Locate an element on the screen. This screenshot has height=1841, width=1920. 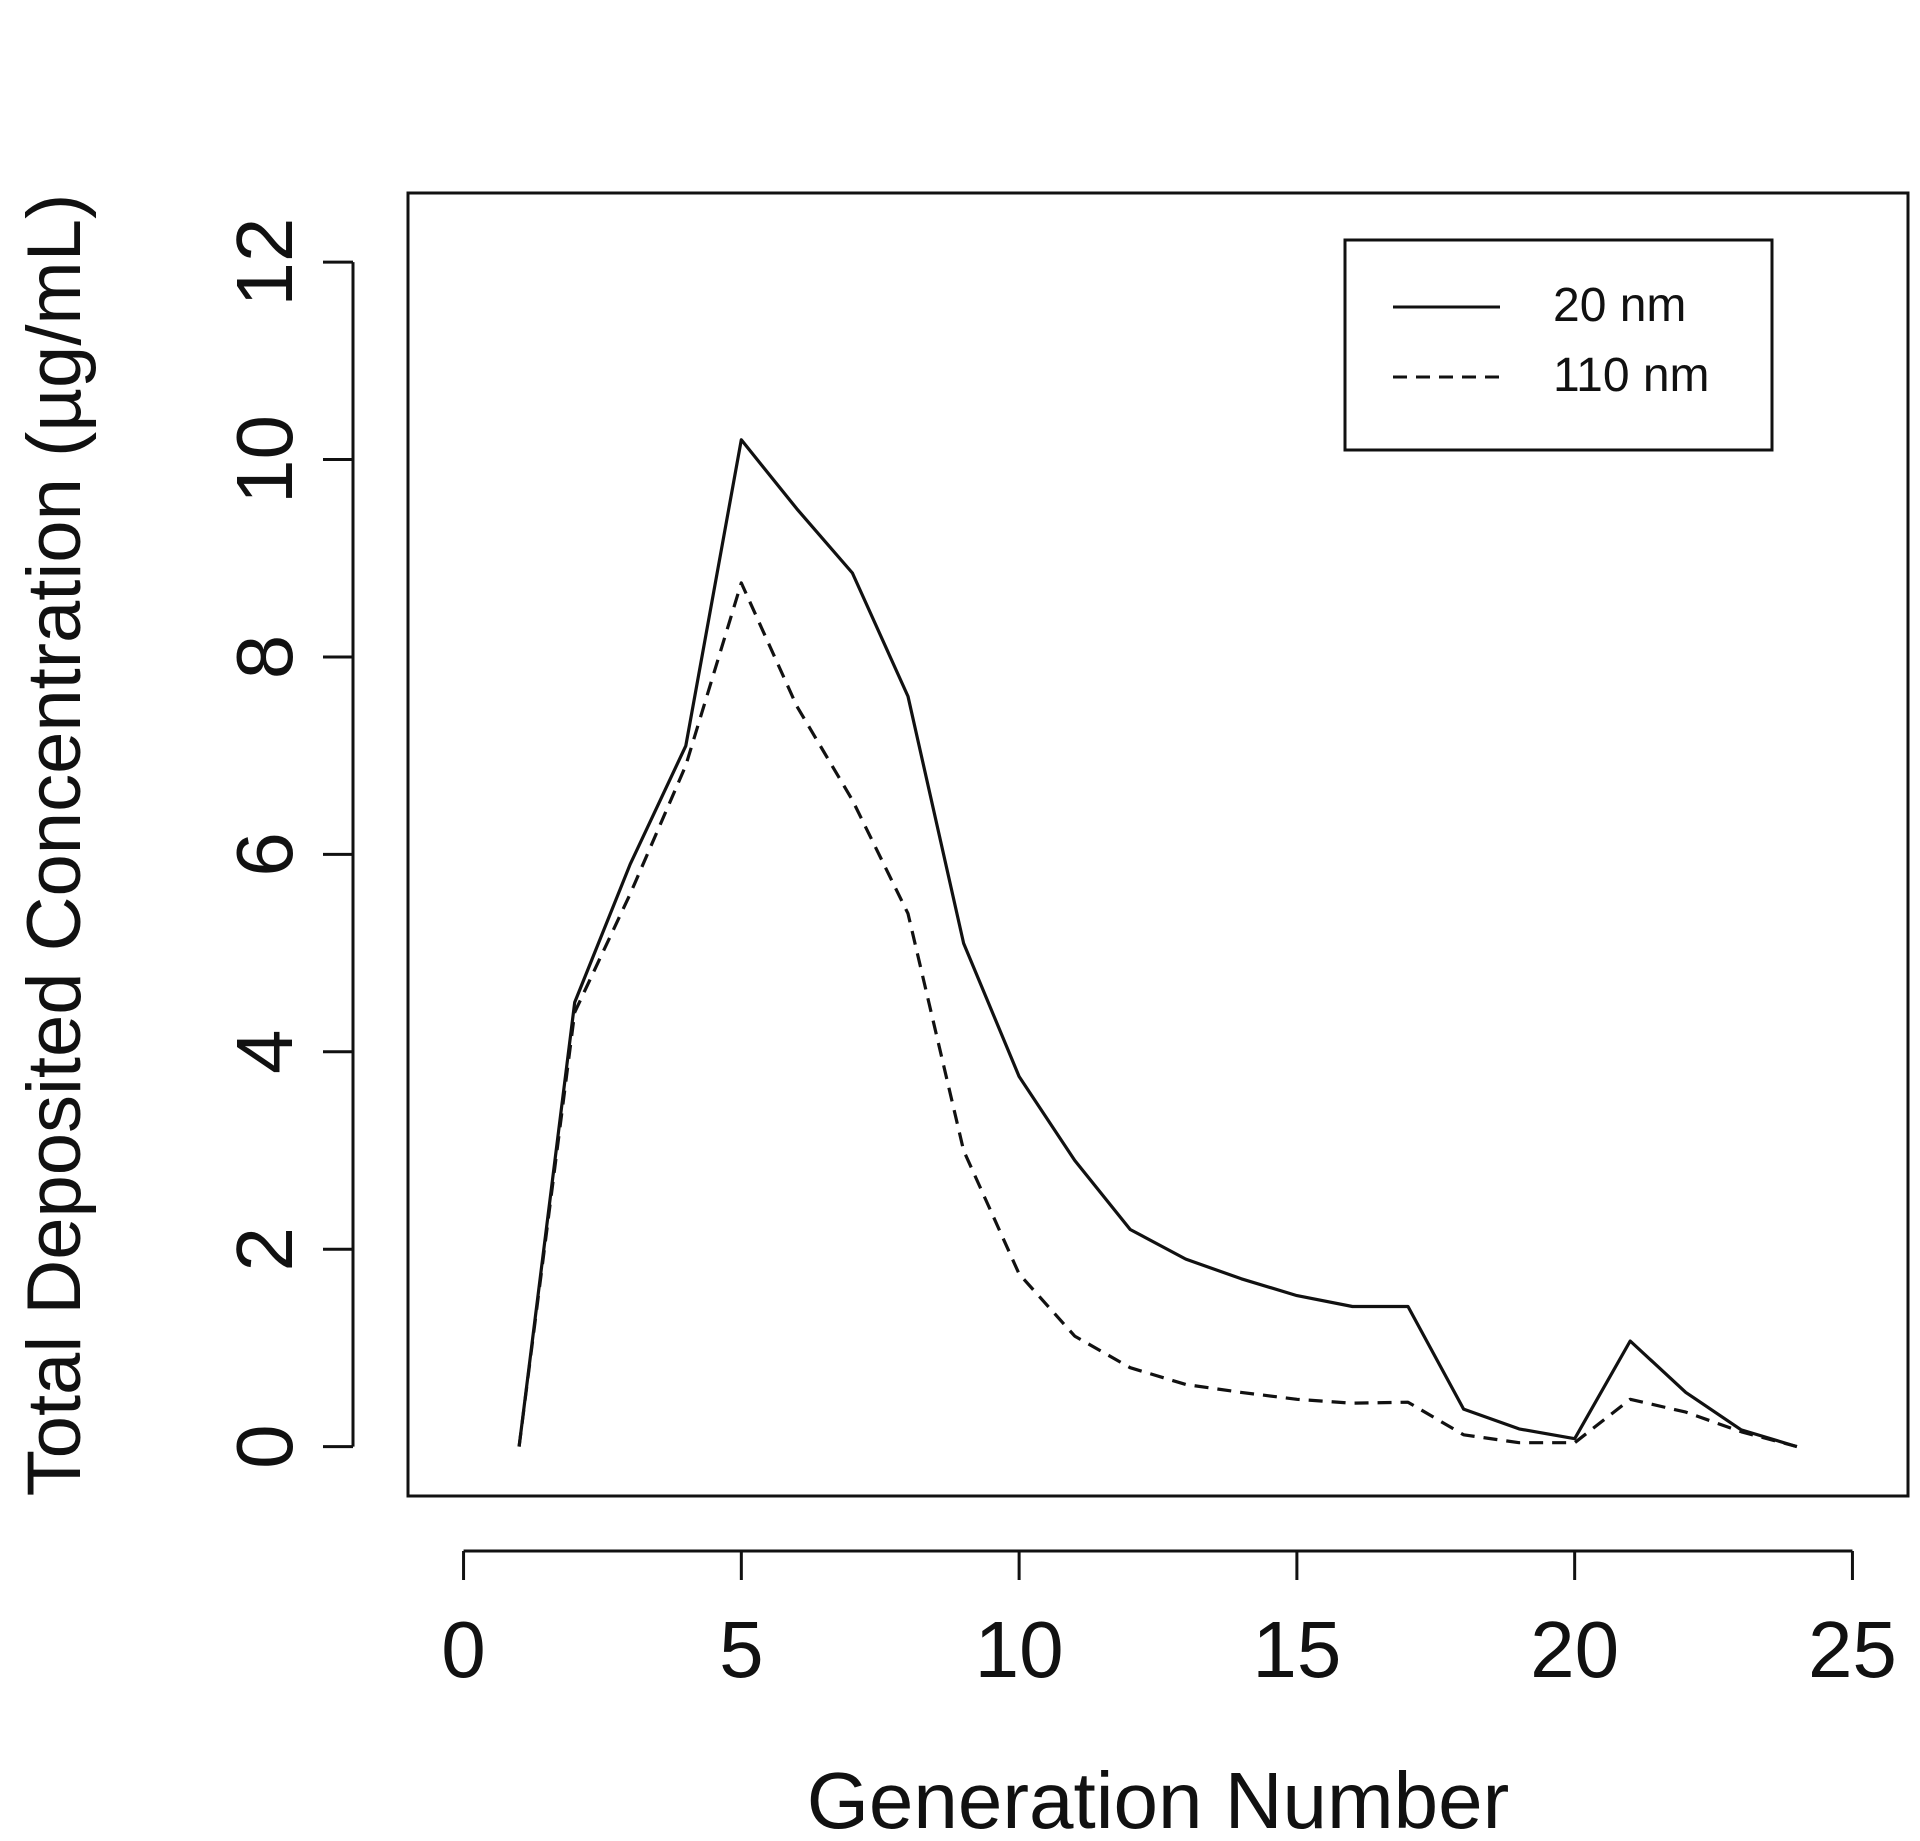
x-tick-label: 0 is located at coordinates (463, 1649).